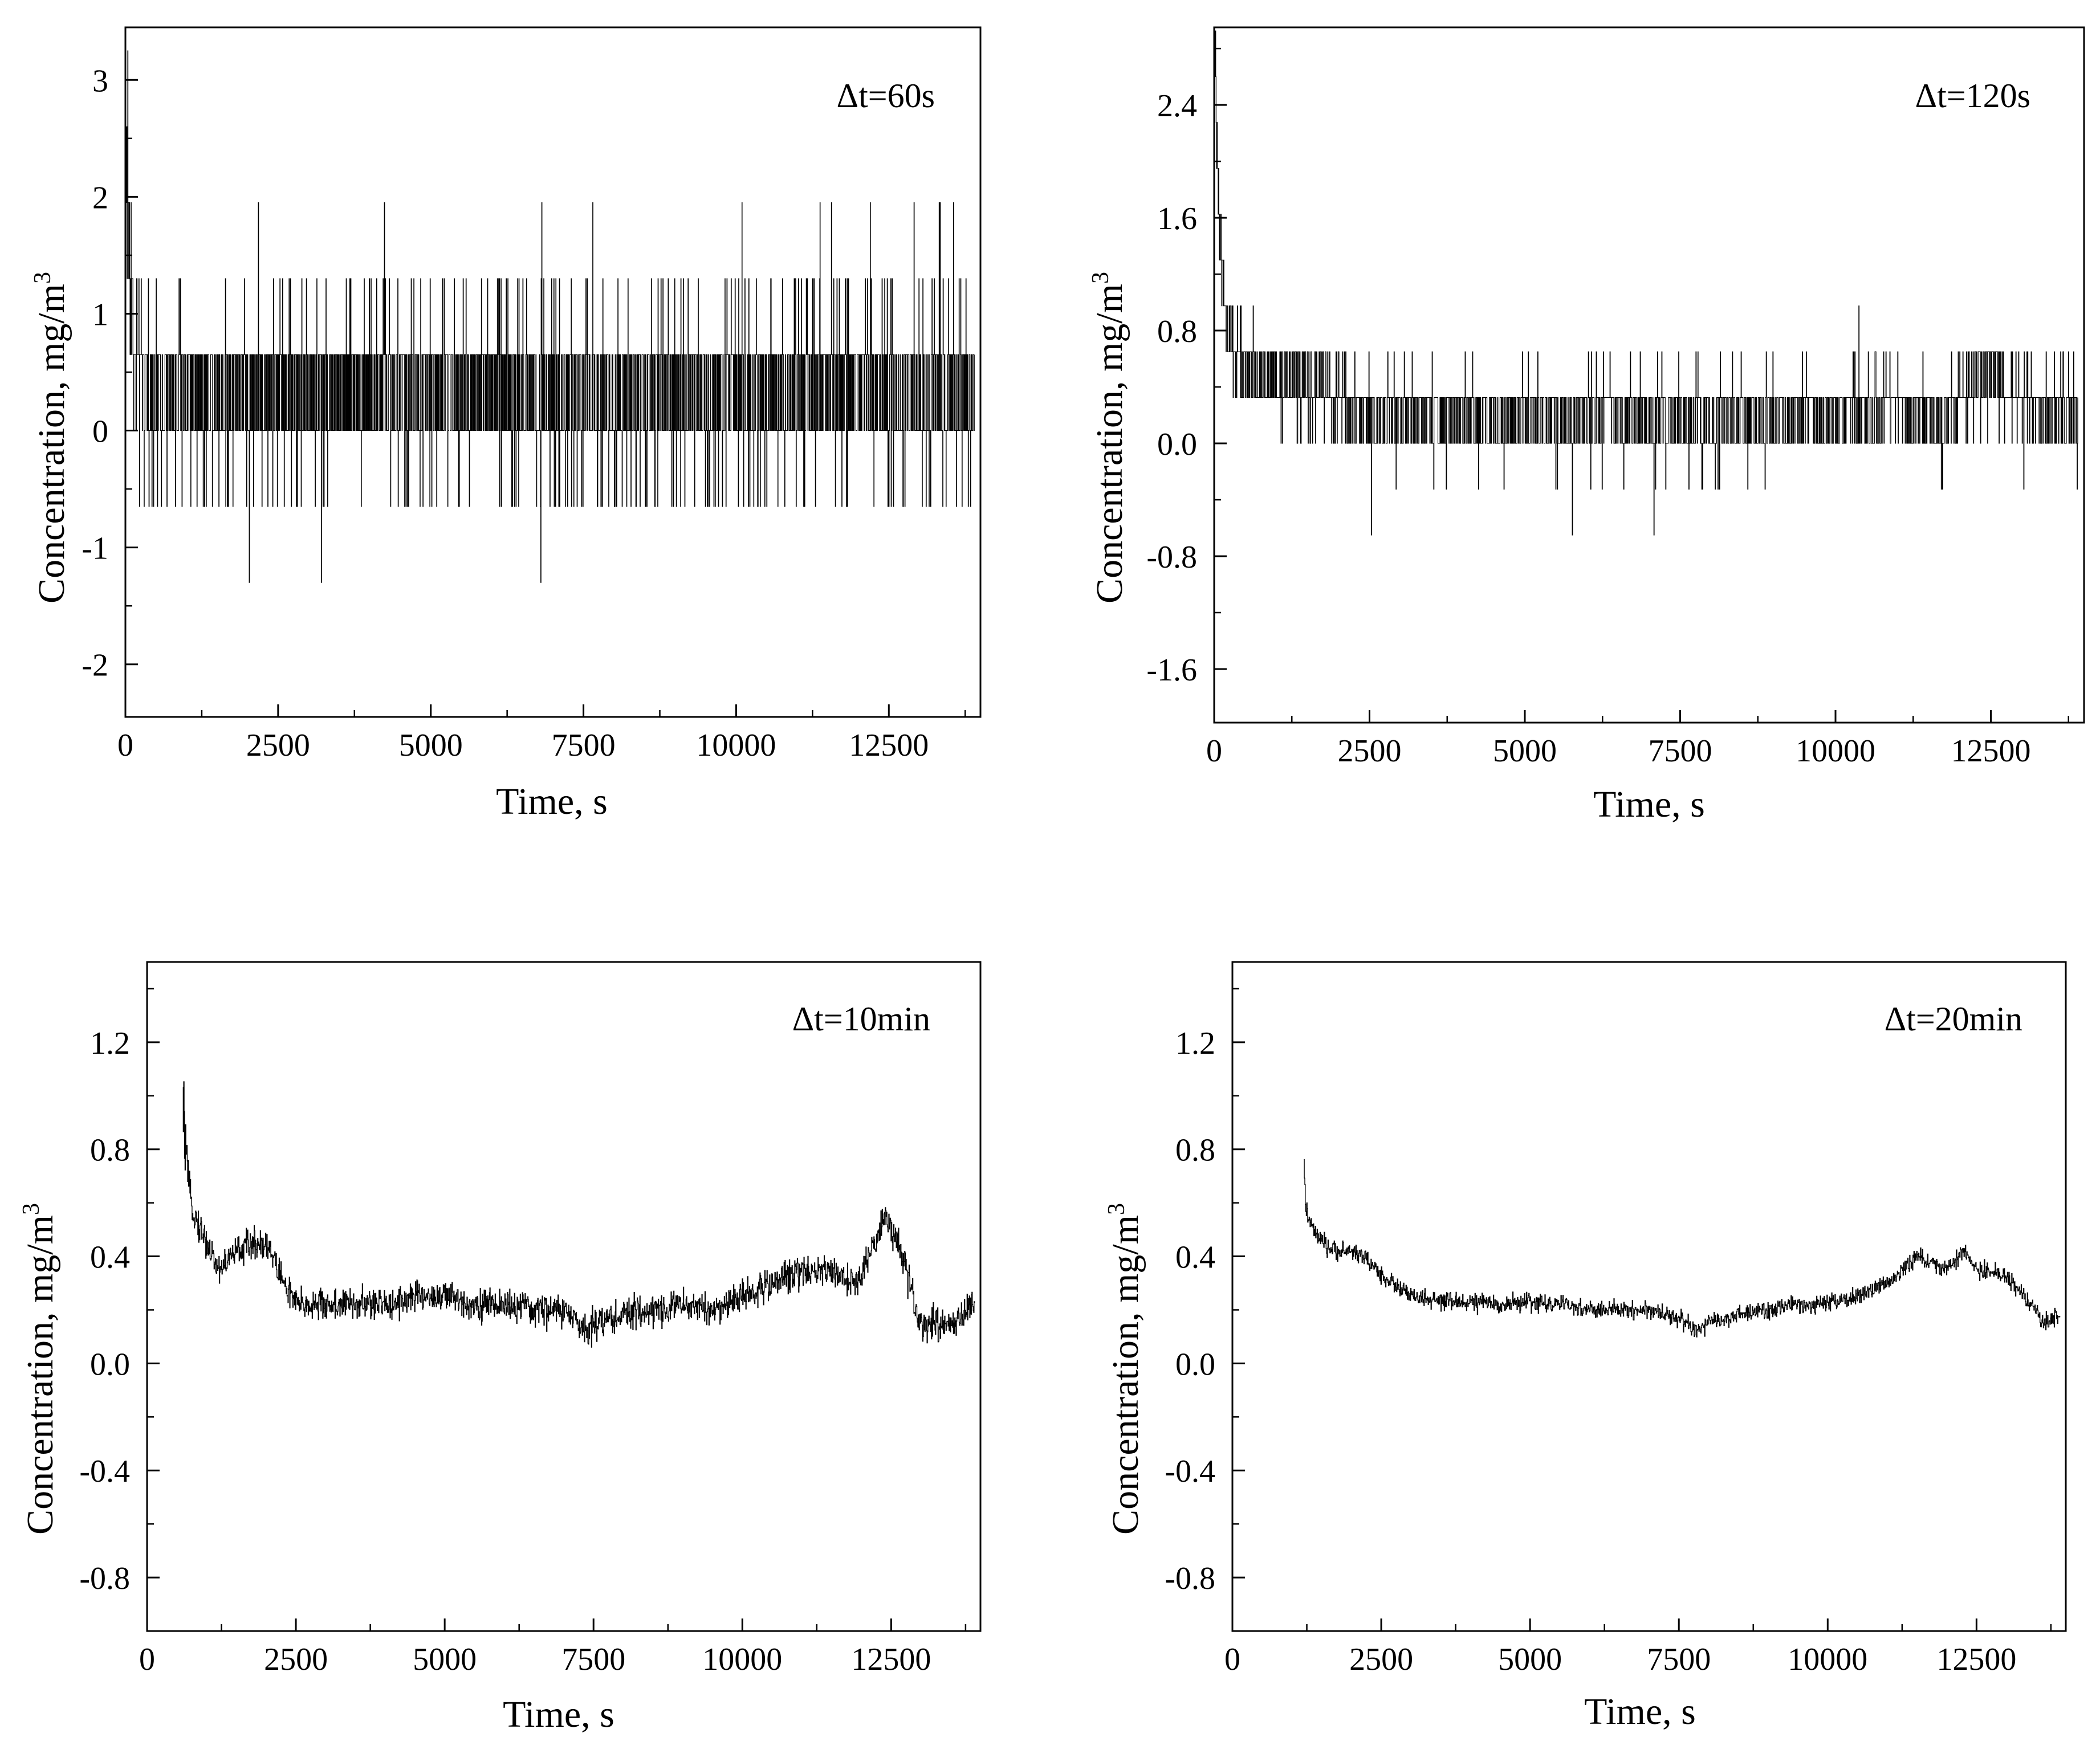 This screenshot has height=1745, width=2100. What do you see at coordinates (95, 548) in the screenshot?
I see `y-tick-label: -1` at bounding box center [95, 548].